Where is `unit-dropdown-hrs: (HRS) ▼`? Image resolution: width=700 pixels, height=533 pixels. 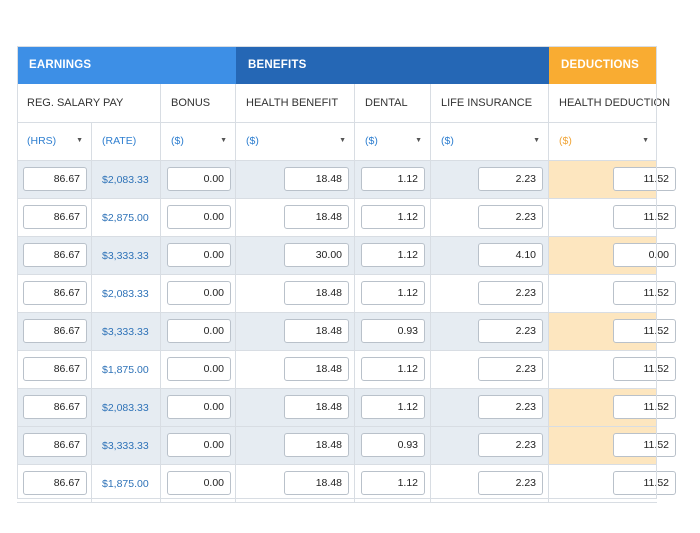 unit-dropdown-hrs: (HRS) ▼ is located at coordinates (54, 141).